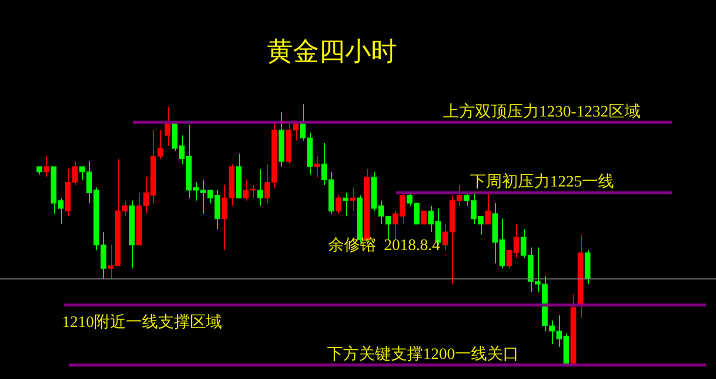  Describe the element at coordinates (541, 111) in the screenshot. I see `ref-line-label: 上方双顶压力1230-1232区域` at that location.